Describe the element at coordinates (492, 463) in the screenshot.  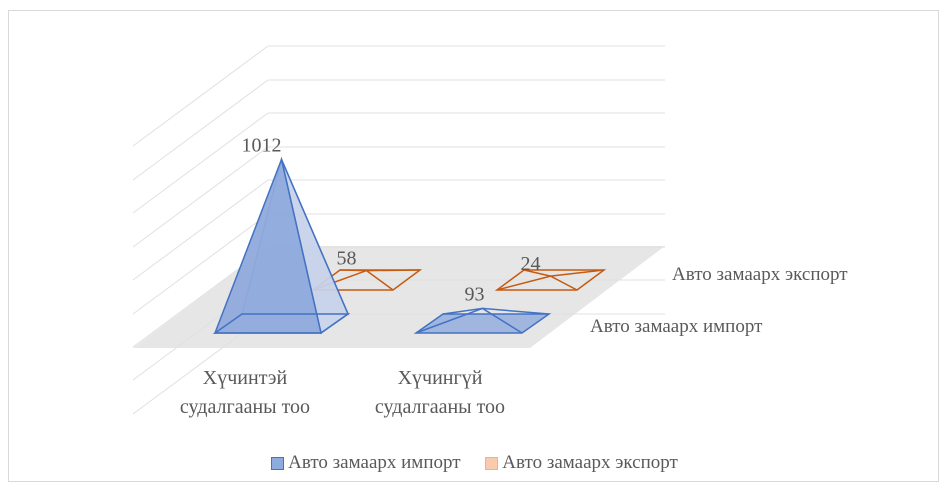
I see `legend-swatch-export` at that location.